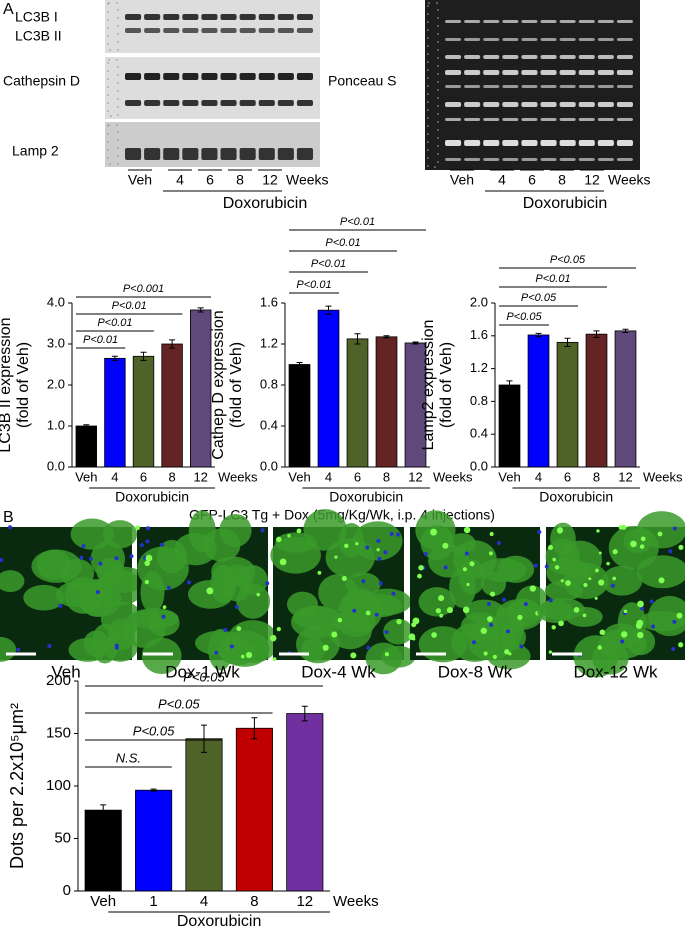 This screenshot has width=685, height=933. Describe the element at coordinates (86, 476) in the screenshot. I see `x-tick-label: Veh` at that location.